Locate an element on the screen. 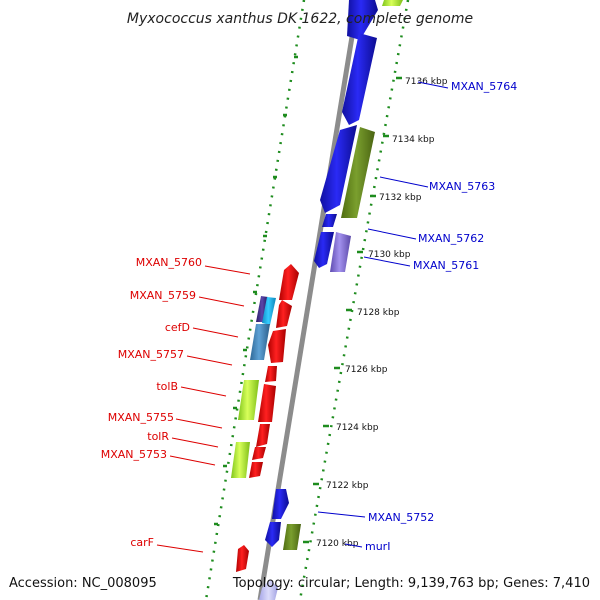  tick-7130: 7130 kbp is located at coordinates (384, 255).